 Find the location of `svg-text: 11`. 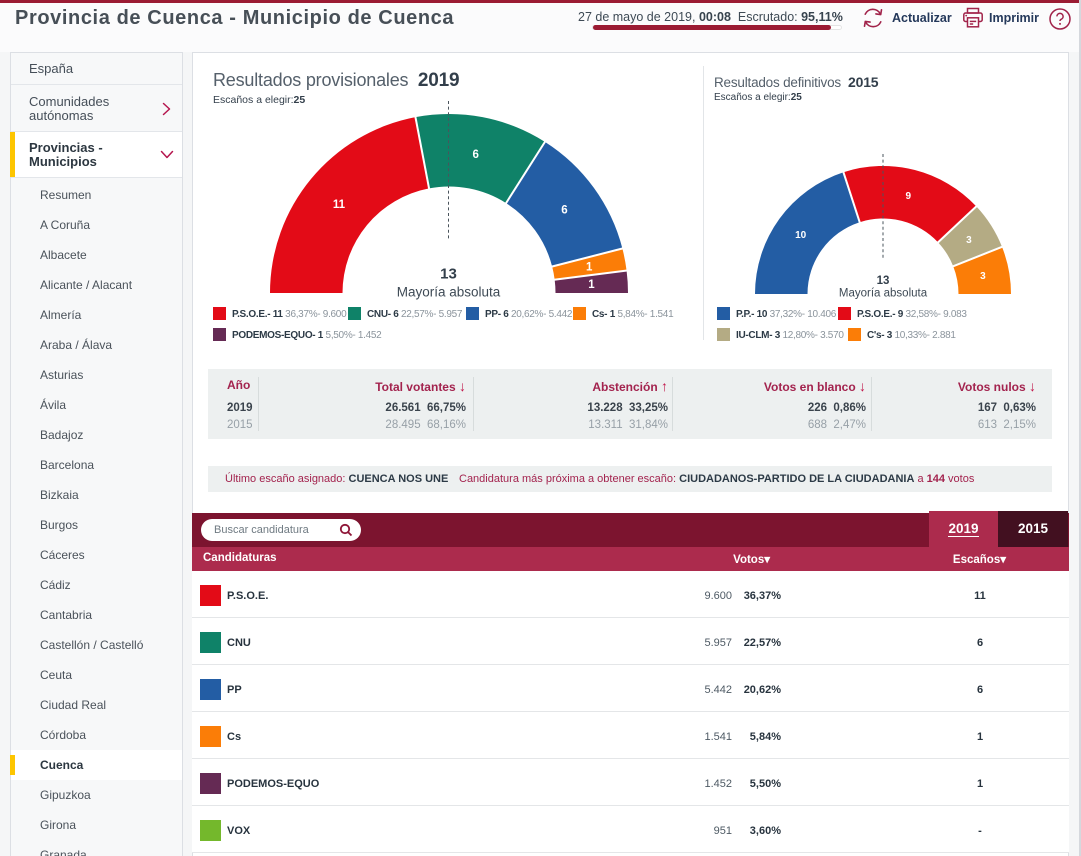

svg-text: 11 is located at coordinates (339, 205).